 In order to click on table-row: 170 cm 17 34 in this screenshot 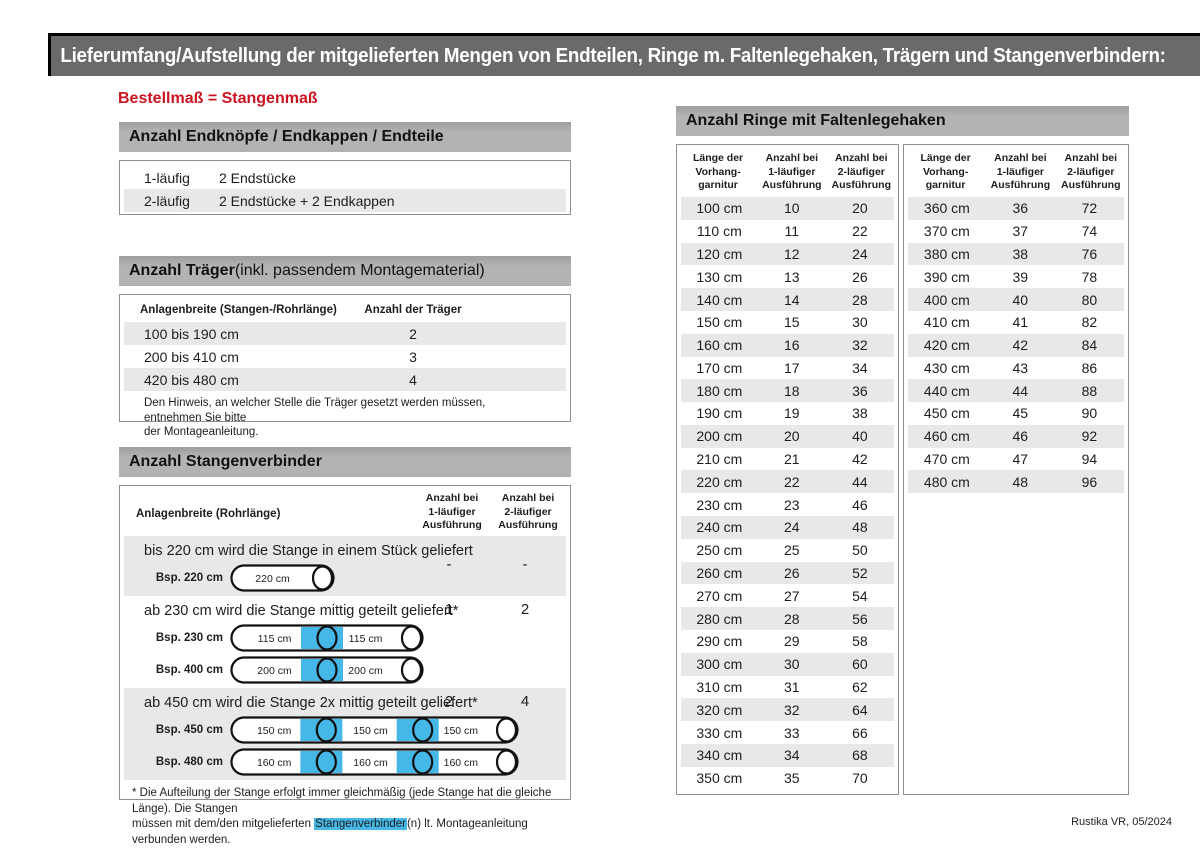, I will do `click(787, 368)`.